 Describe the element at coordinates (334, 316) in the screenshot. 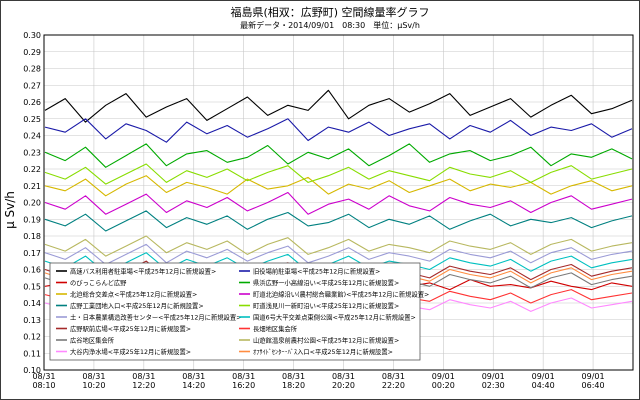

I see `legend-label: 国道6号大平交差点東側公園<平成25年12月に新規設置>` at that location.